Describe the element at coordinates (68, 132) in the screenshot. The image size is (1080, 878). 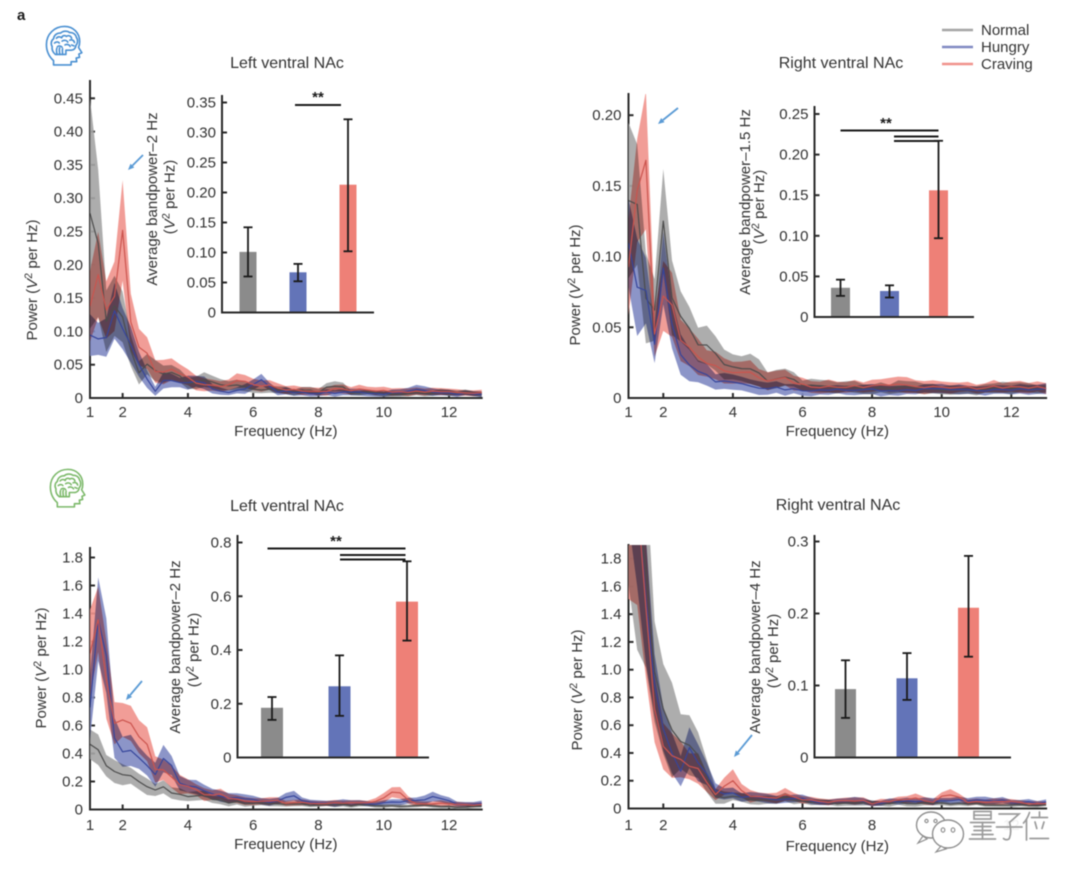
I see `svg-text: 0.40` at that location.